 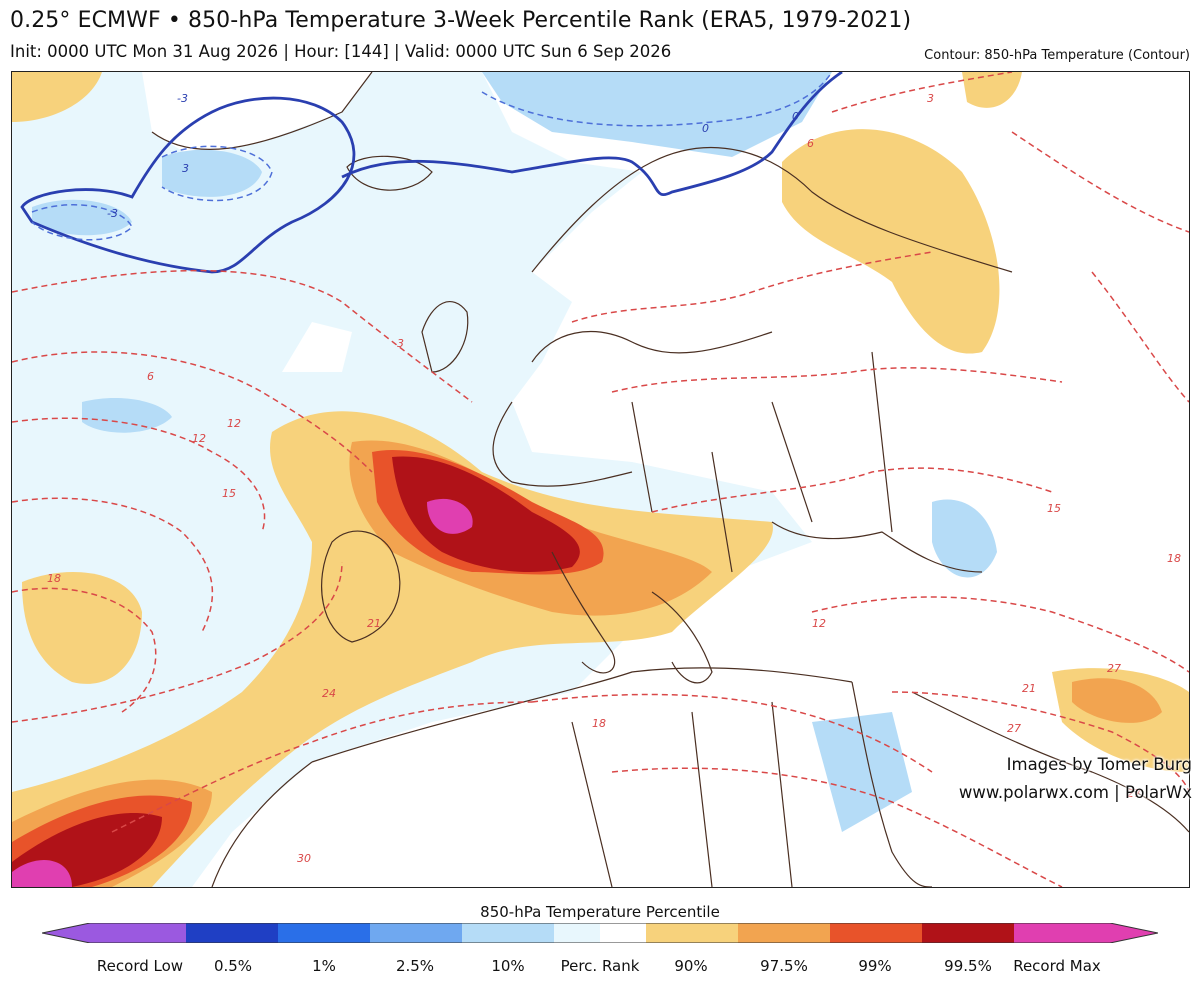 I want to click on record-max-cell-south, so click(x=42, y=873).